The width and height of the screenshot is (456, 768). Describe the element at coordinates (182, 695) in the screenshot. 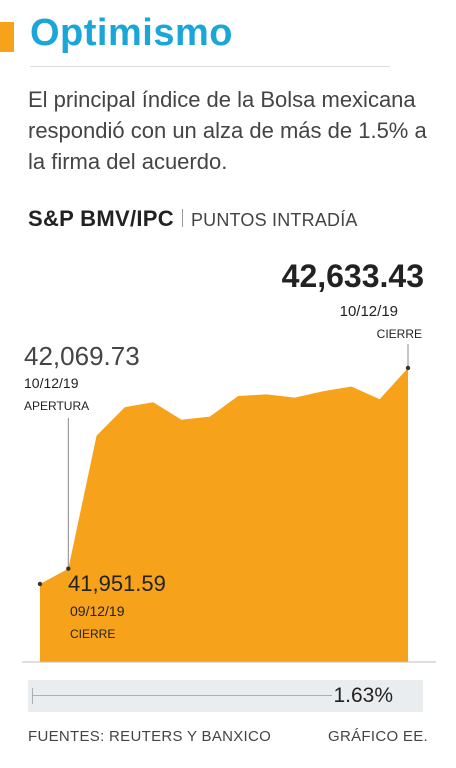

I see `change-bar-rule` at that location.